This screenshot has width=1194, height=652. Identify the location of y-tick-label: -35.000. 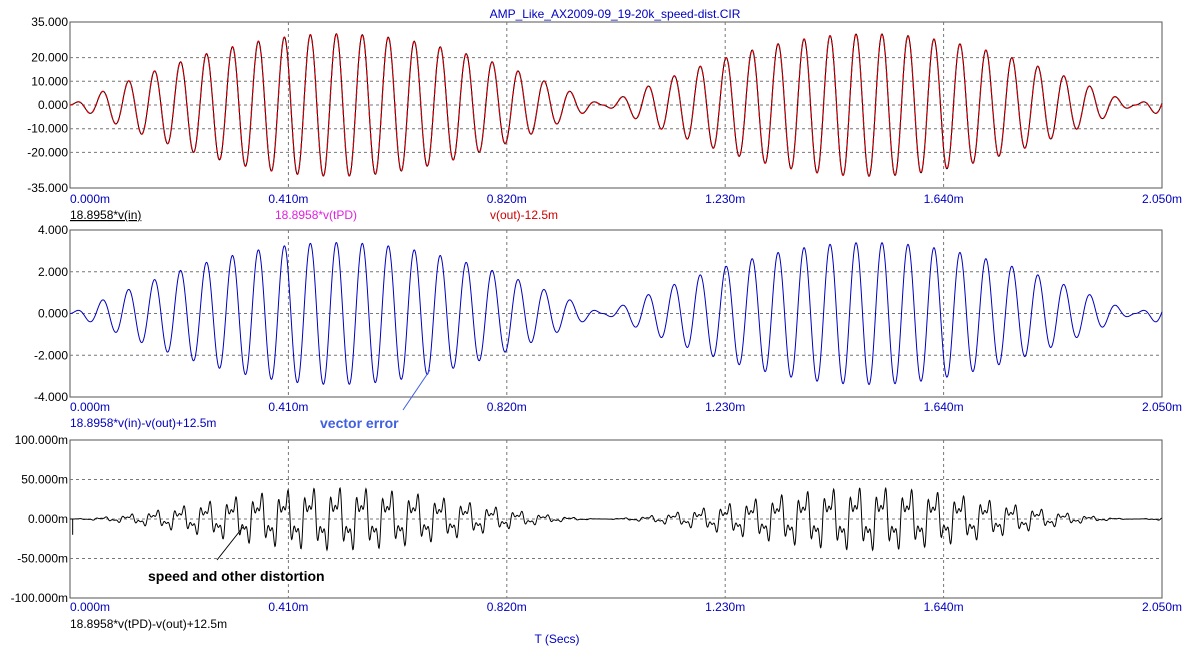
(47, 188).